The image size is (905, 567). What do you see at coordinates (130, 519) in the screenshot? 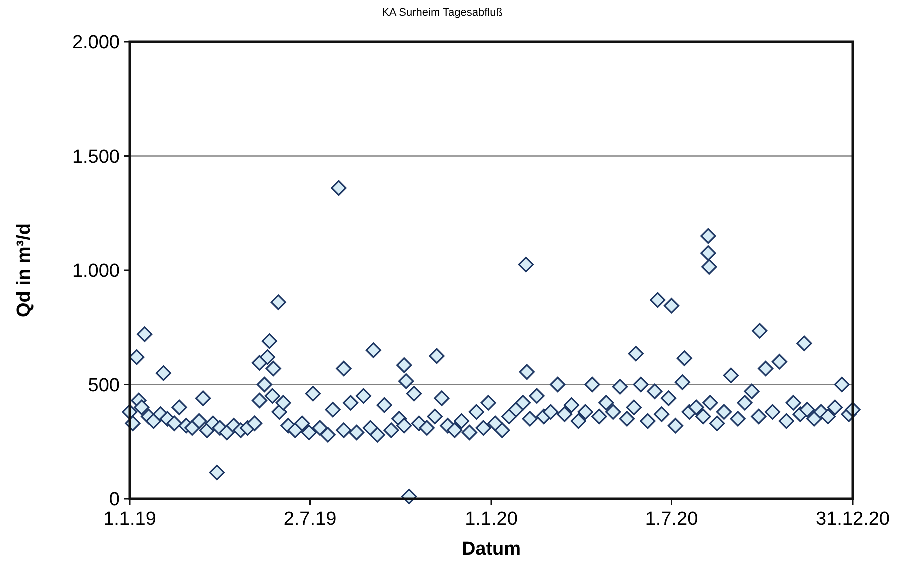
I see `x-tick-label: 1.1.19` at bounding box center [130, 519].